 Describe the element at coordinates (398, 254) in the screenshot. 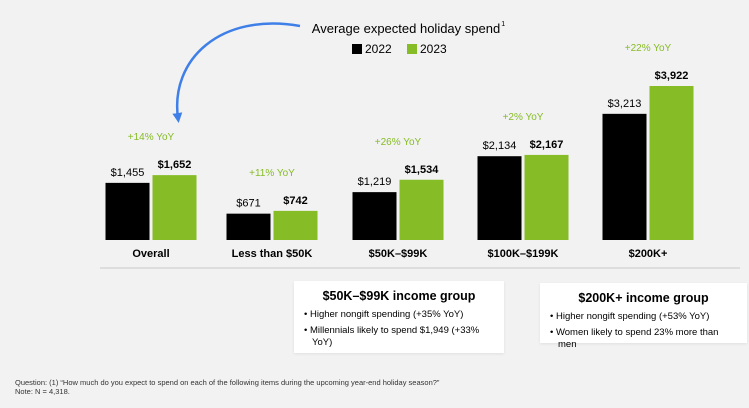

I see `category-label: $50K–$99K` at that location.